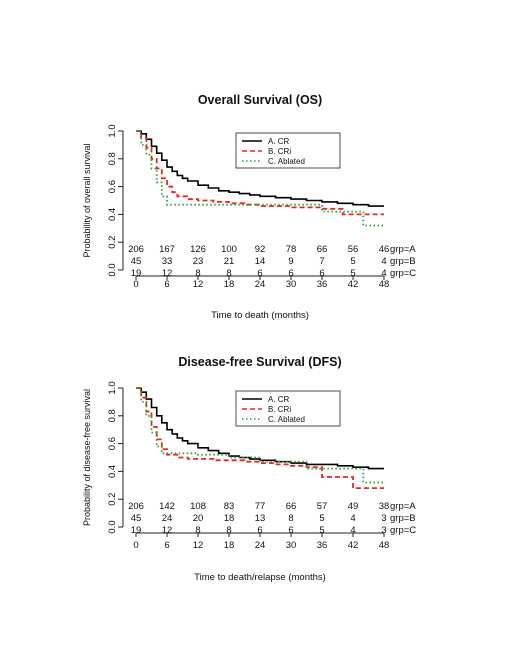 Image resolution: width=520 pixels, height=672 pixels. Describe the element at coordinates (260, 249) in the screenshot. I see `risk-count: 92` at that location.